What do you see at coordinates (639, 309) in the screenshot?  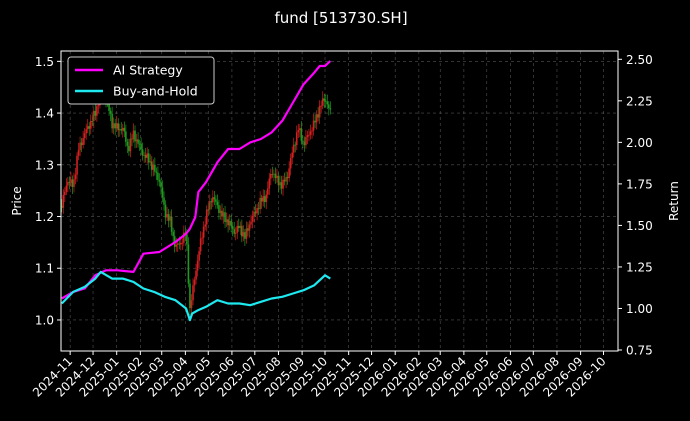 I see `right-tick-label: 1.00` at bounding box center [639, 309].